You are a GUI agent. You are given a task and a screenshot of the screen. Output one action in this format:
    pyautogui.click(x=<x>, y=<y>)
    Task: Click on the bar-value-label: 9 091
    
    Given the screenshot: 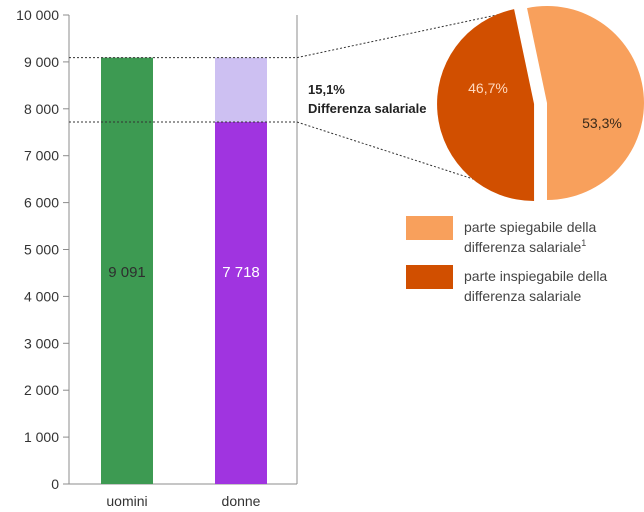 What is the action you would take?
    pyautogui.click(x=127, y=272)
    